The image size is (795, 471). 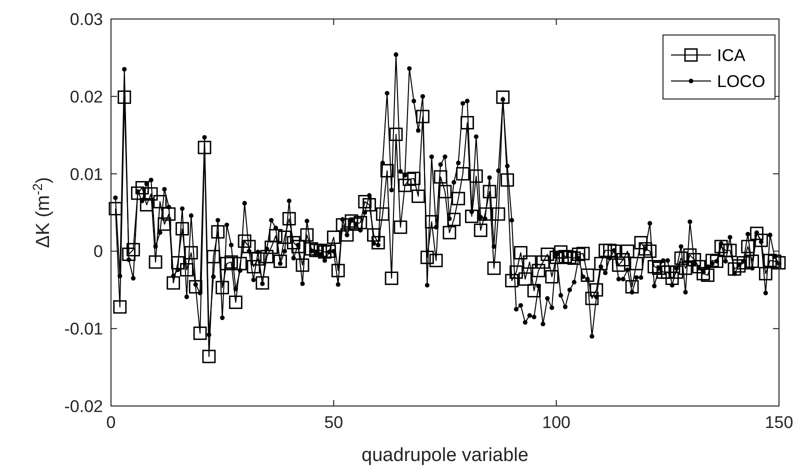 What do you see at coordinates (86, 19) in the screenshot?
I see `y-tick-label: 0.03` at bounding box center [86, 19].